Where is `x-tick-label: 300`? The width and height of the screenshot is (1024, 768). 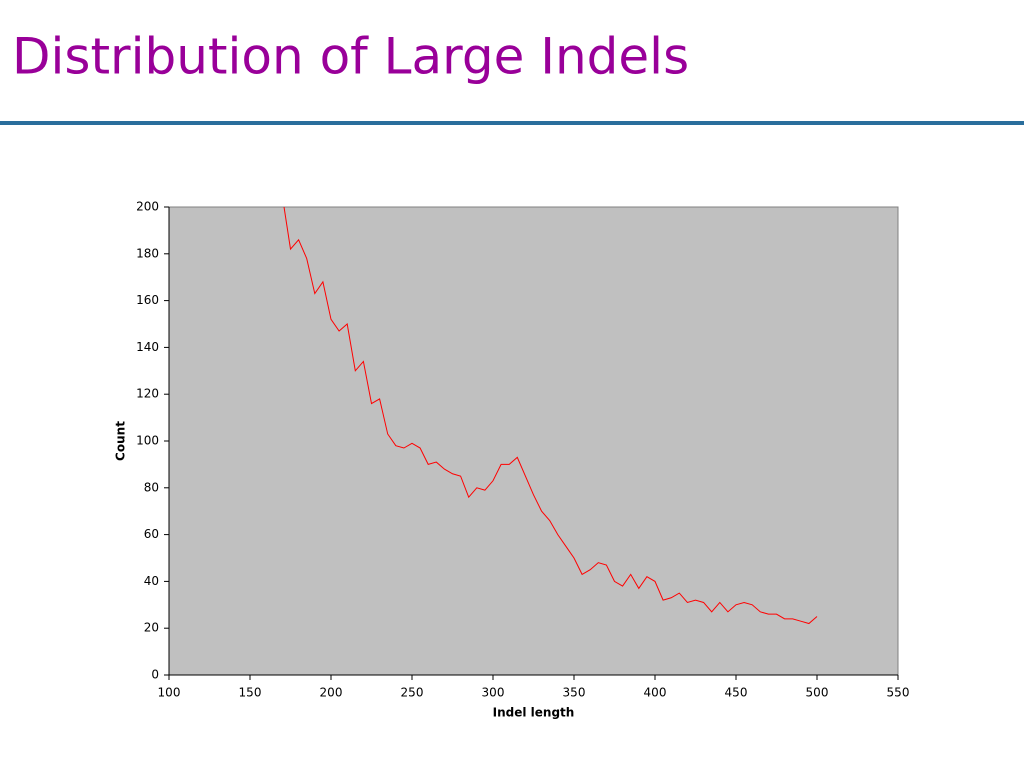
x-tick-label: 300 is located at coordinates (493, 693).